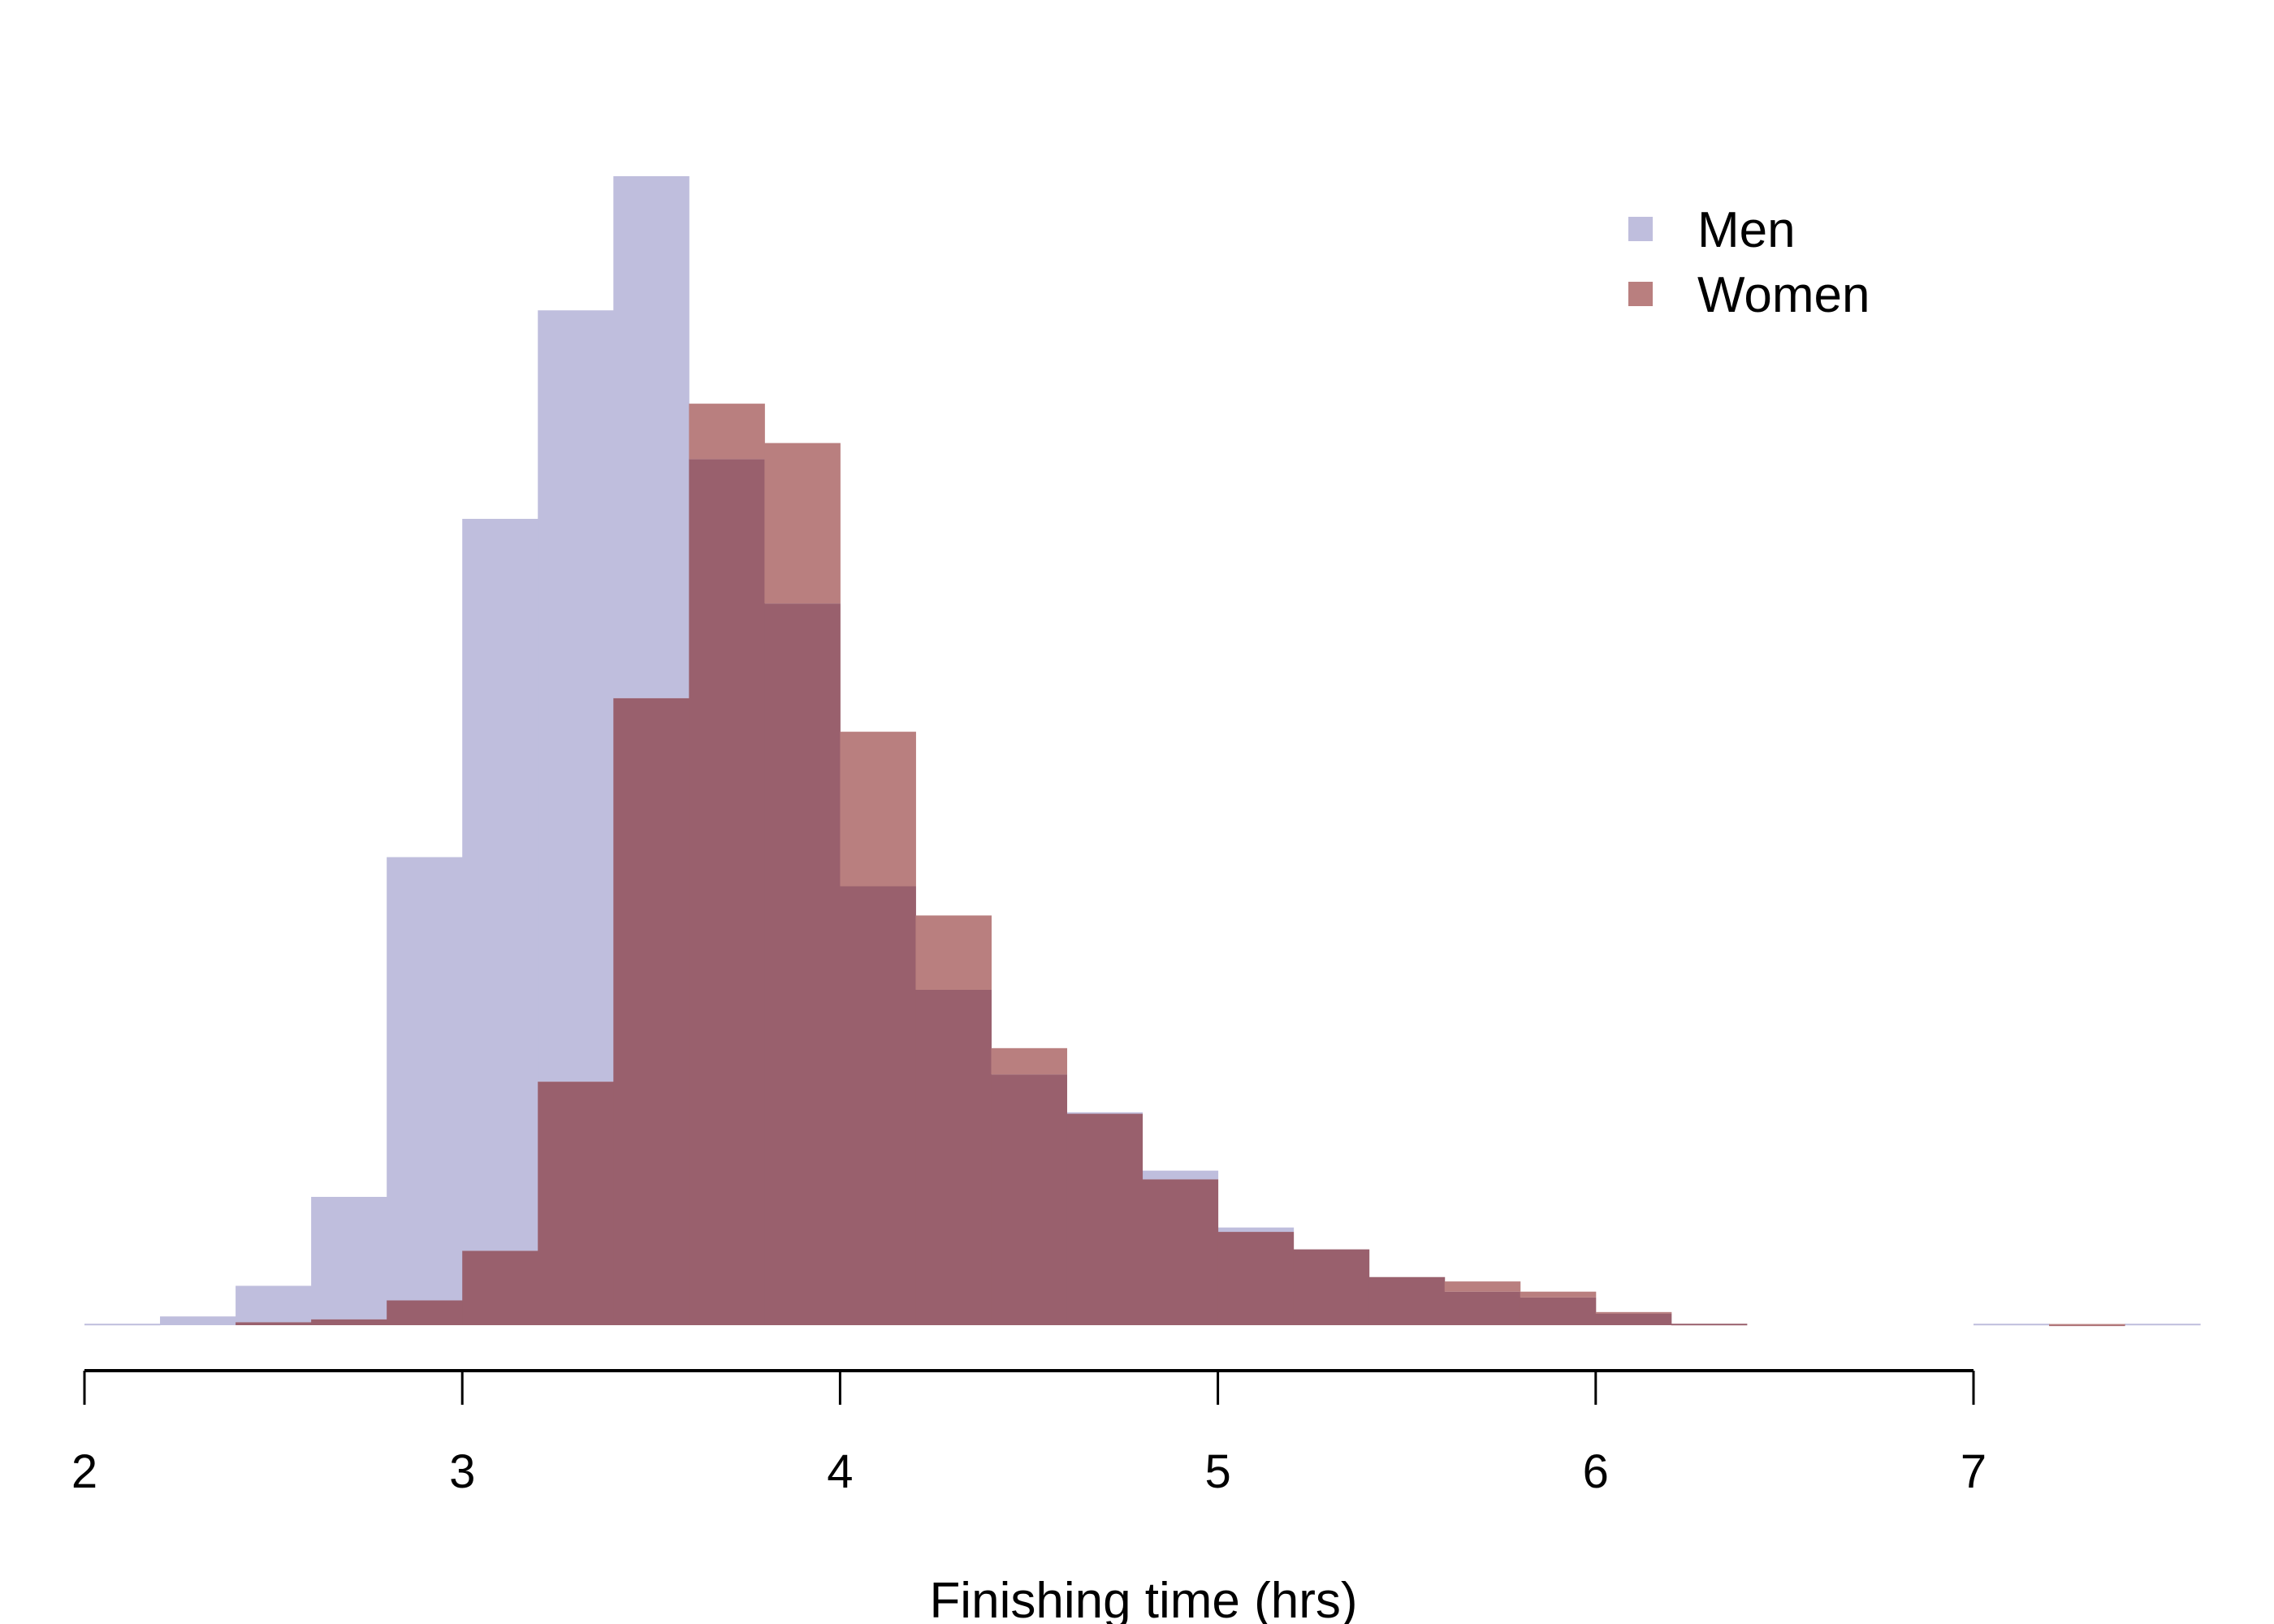 The width and height of the screenshot is (2274, 1624). I want to click on x-tick-label: 6, so click(1596, 1471).